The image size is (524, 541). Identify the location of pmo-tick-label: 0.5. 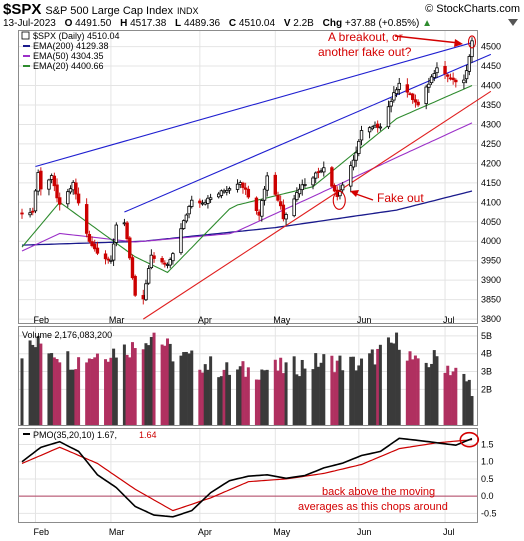
(487, 479).